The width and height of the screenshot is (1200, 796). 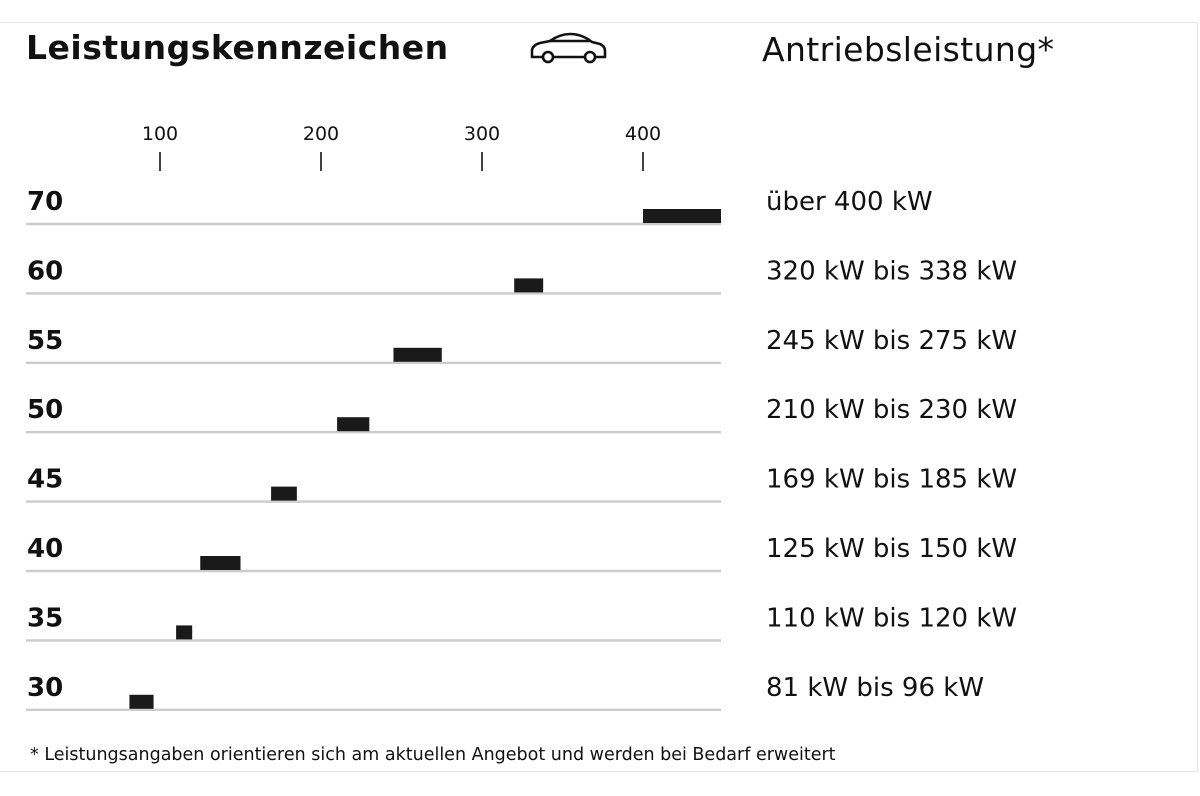 What do you see at coordinates (891, 480) in the screenshot?
I see `range-label: 169 kW bis 185 kW` at bounding box center [891, 480].